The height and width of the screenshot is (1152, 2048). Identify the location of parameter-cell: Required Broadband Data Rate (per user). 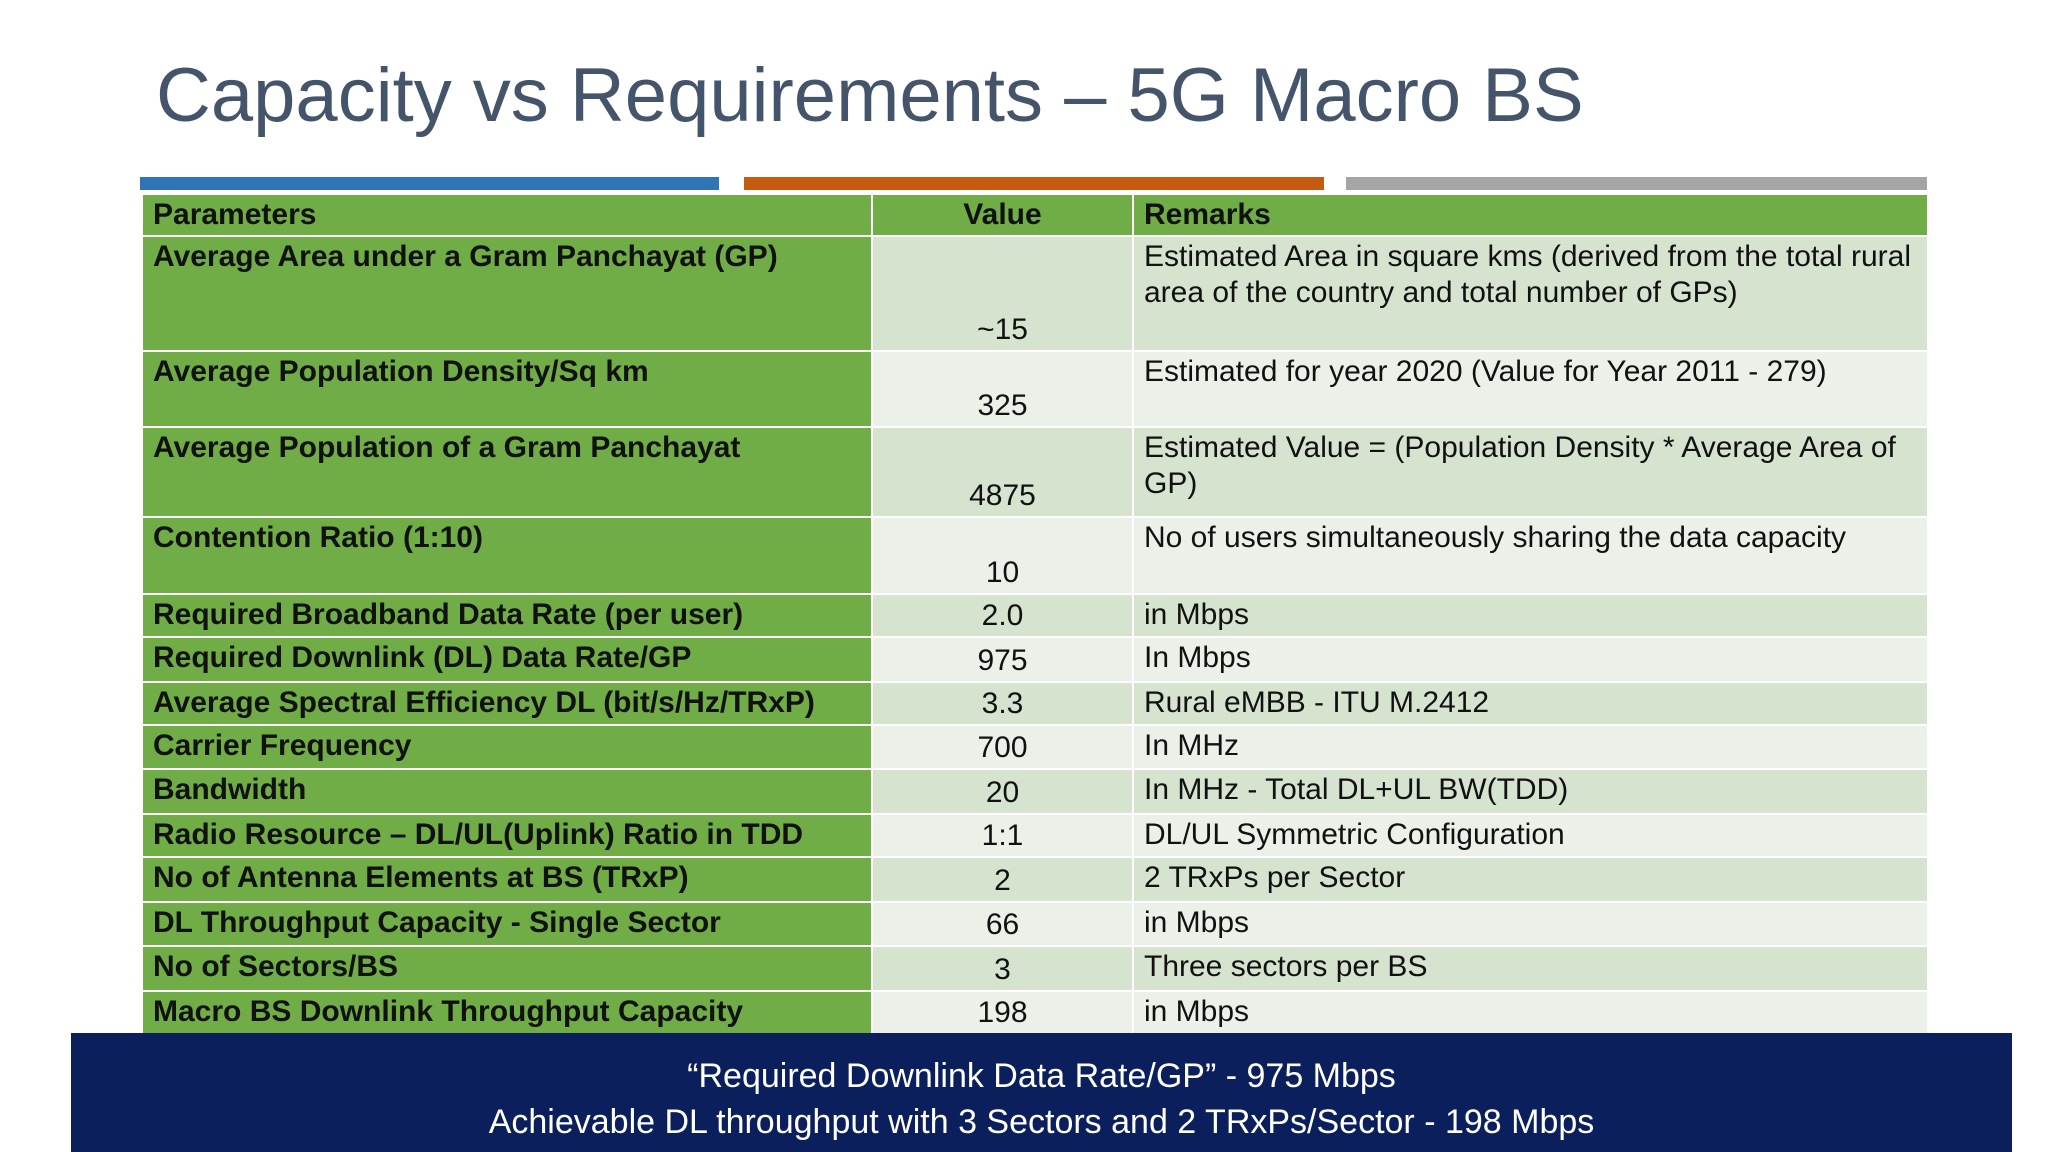
(507, 615).